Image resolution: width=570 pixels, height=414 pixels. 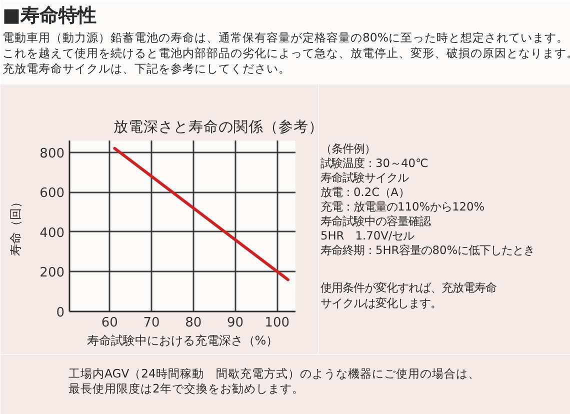 I want to click on chart-title: 放電深さと寿命の関係（参考）, so click(x=219, y=127).